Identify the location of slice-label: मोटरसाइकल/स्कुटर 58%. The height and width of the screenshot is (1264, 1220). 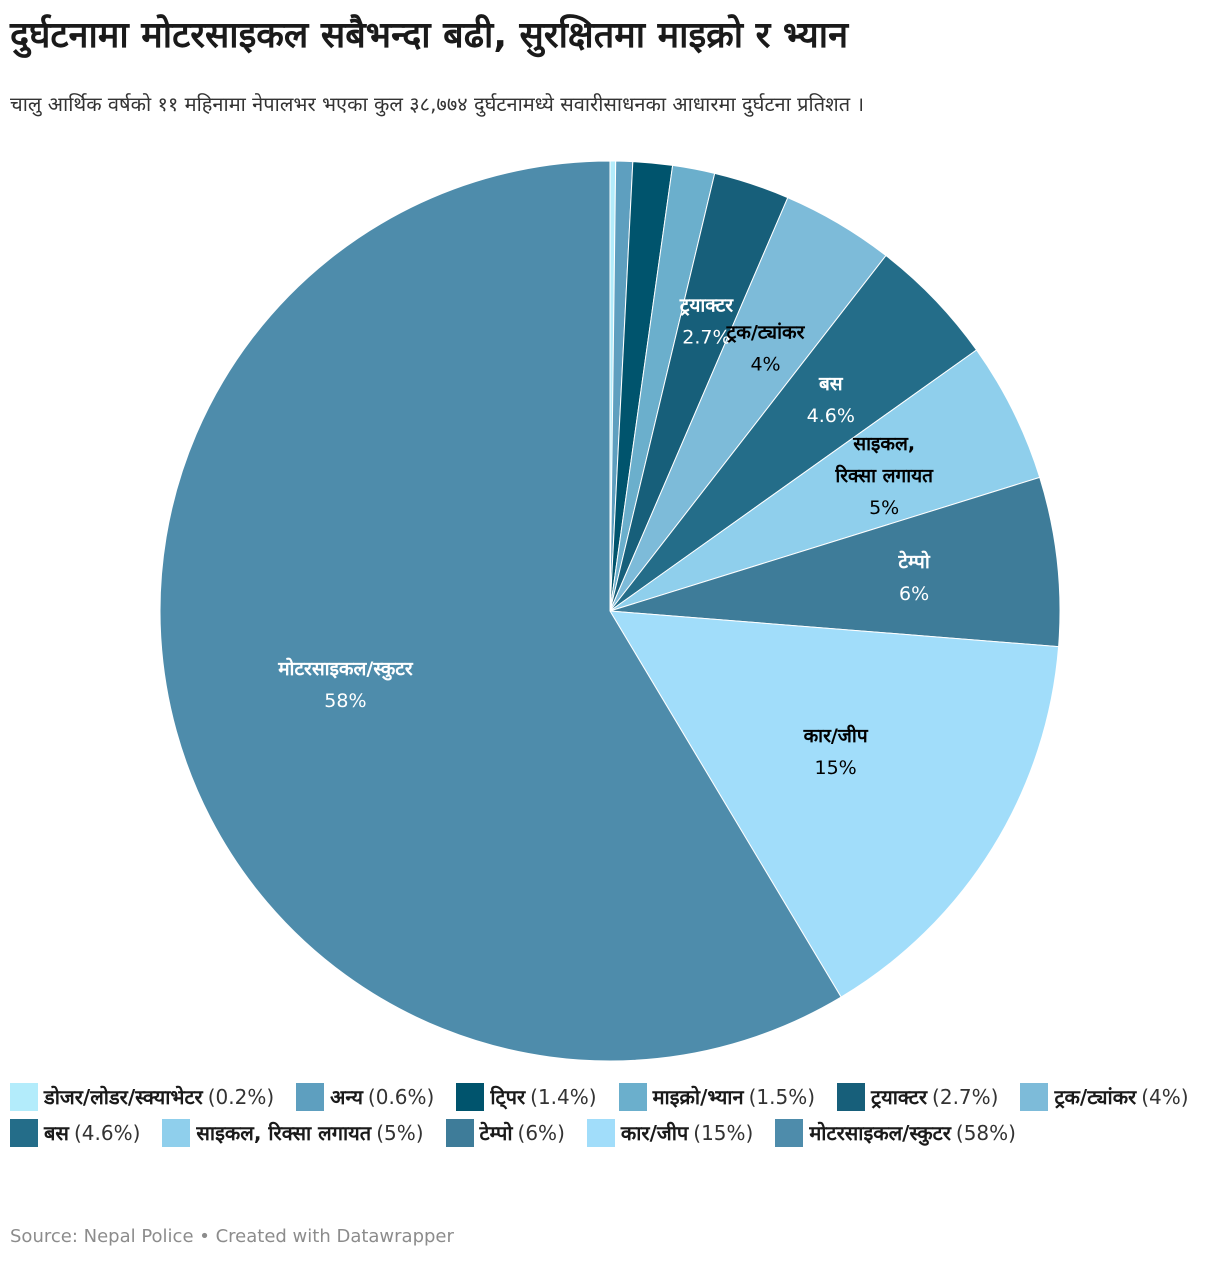
(345, 684).